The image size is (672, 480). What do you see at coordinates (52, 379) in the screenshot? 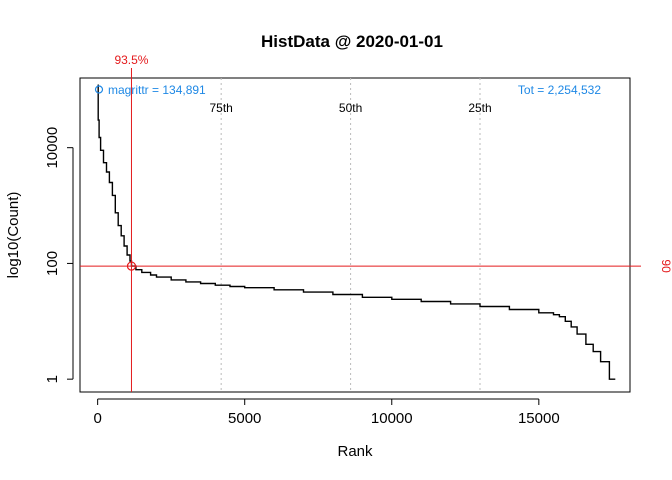
I see `y-tick-label: 1` at bounding box center [52, 379].